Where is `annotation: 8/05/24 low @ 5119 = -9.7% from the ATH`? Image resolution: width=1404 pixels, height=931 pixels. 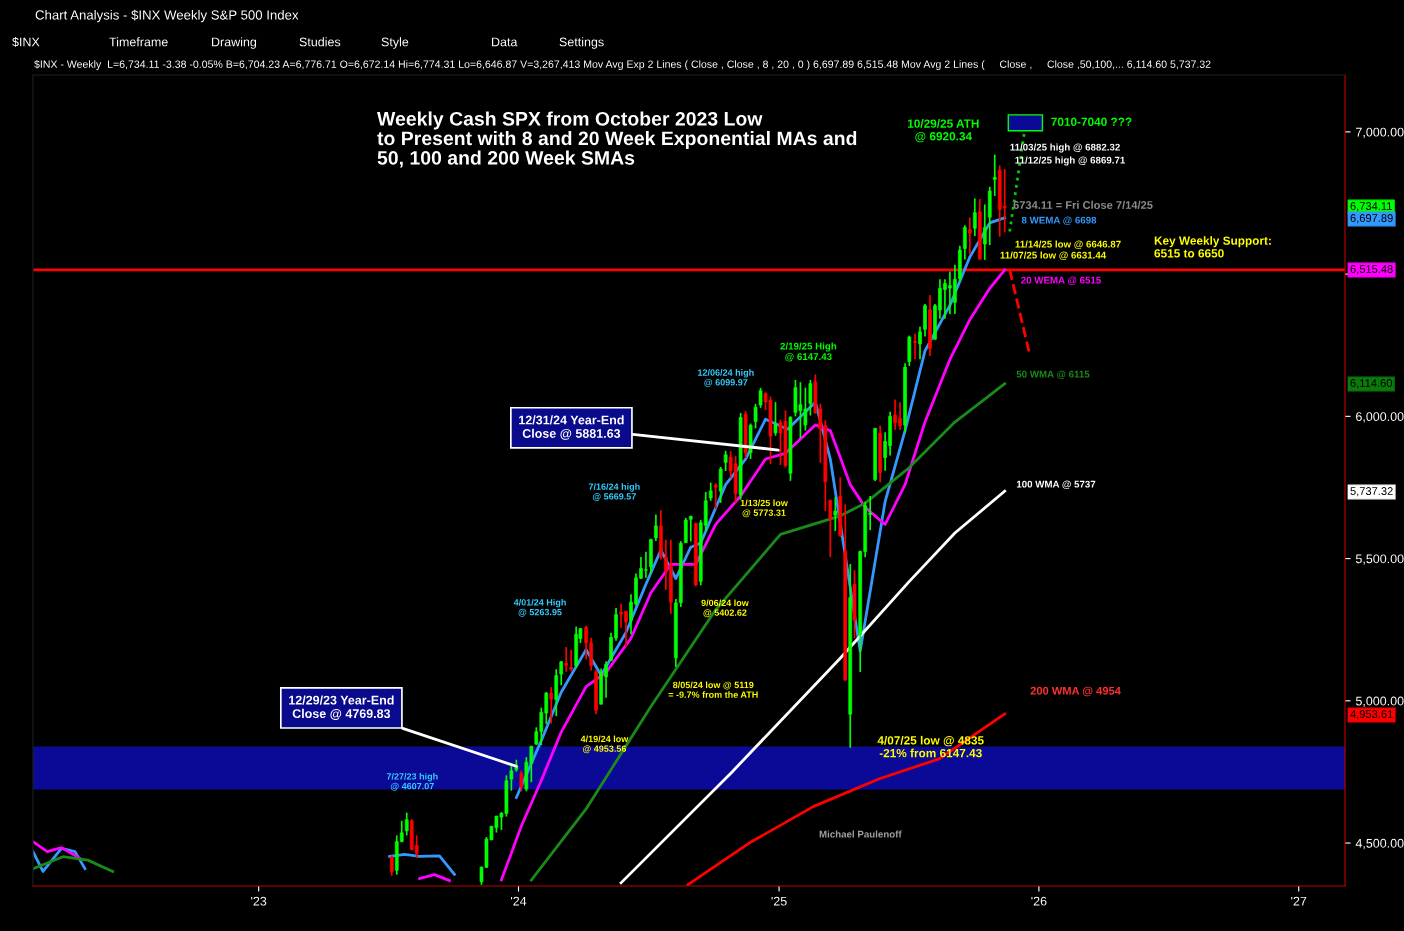 annotation: 8/05/24 low @ 5119 = -9.7% from the ATH is located at coordinates (713, 689).